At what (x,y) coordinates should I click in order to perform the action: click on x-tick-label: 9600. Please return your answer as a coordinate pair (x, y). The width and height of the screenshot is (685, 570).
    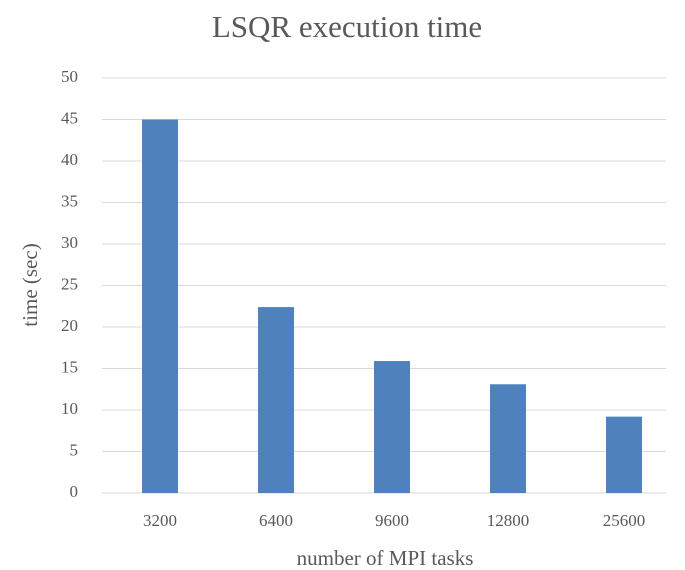
    Looking at the image, I should click on (392, 520).